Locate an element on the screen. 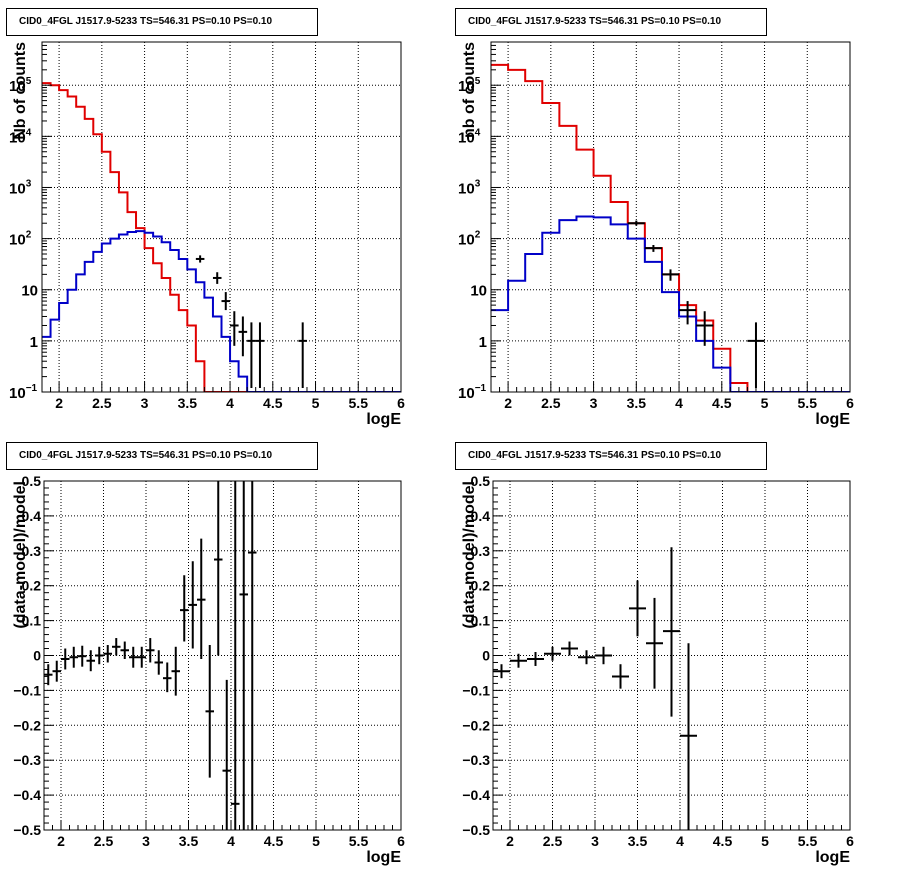 The image size is (898, 880). y-tick-label: 0.1 is located at coordinates (32, 621).